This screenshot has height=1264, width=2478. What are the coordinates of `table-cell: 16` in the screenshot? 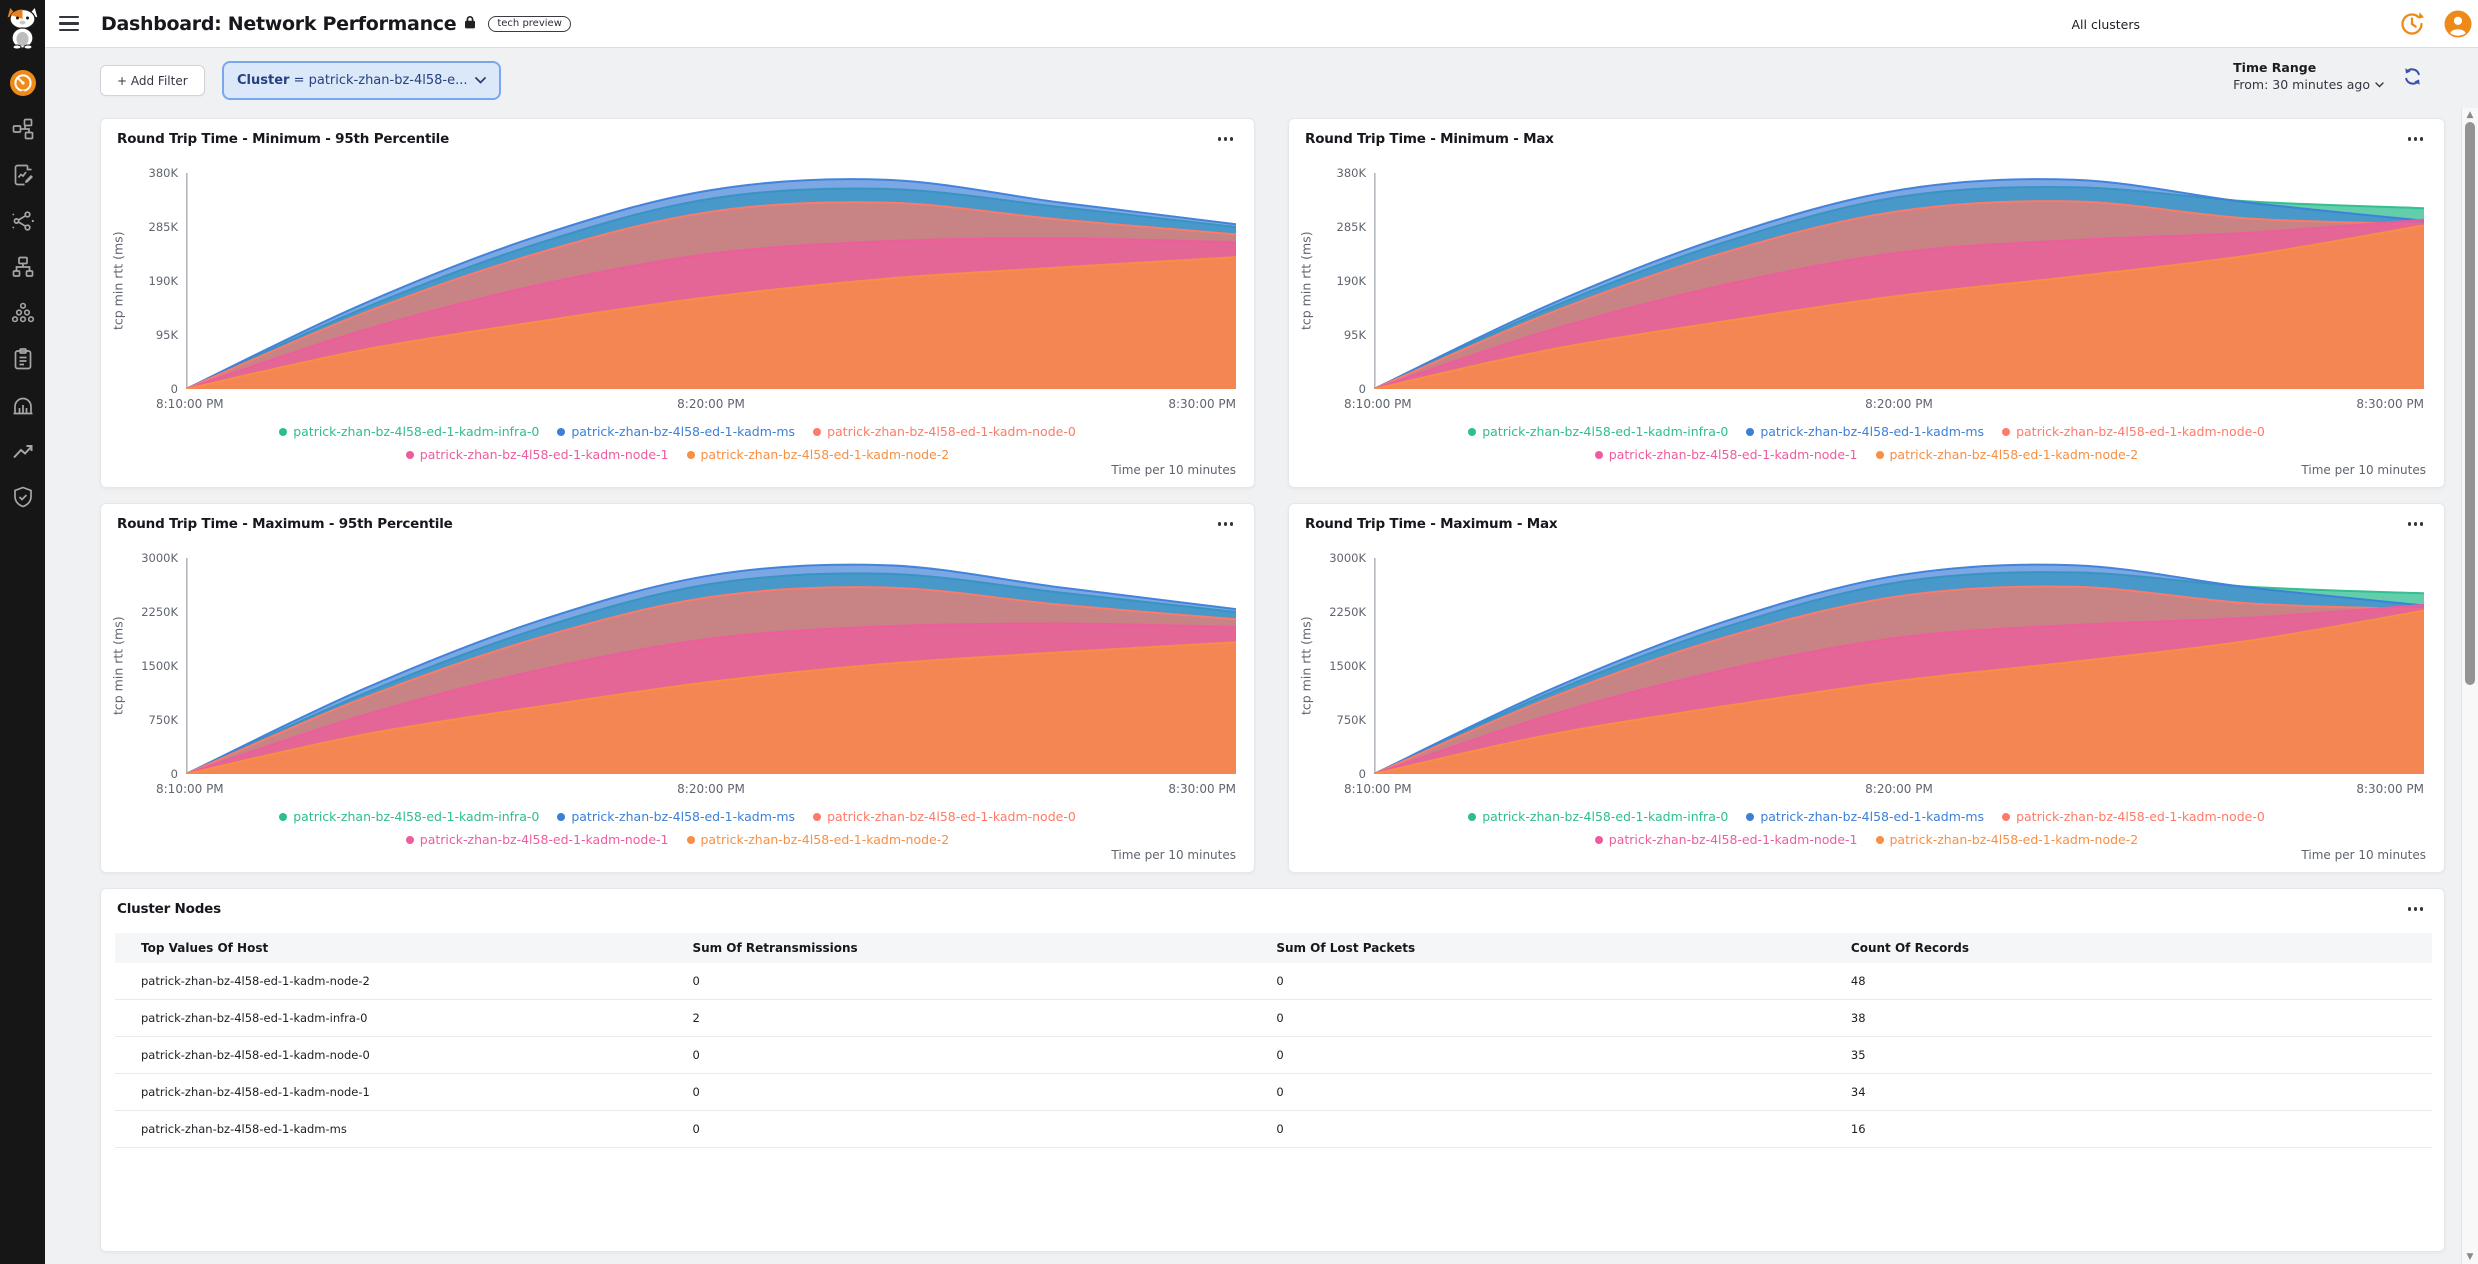 It's located at (1858, 1129).